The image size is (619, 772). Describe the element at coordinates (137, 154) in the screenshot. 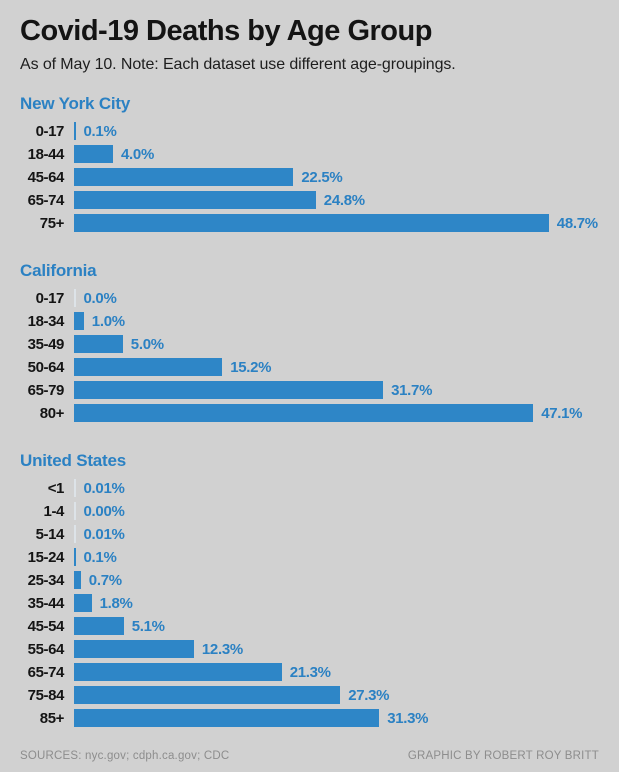

I see `value-label: 4.0%` at that location.